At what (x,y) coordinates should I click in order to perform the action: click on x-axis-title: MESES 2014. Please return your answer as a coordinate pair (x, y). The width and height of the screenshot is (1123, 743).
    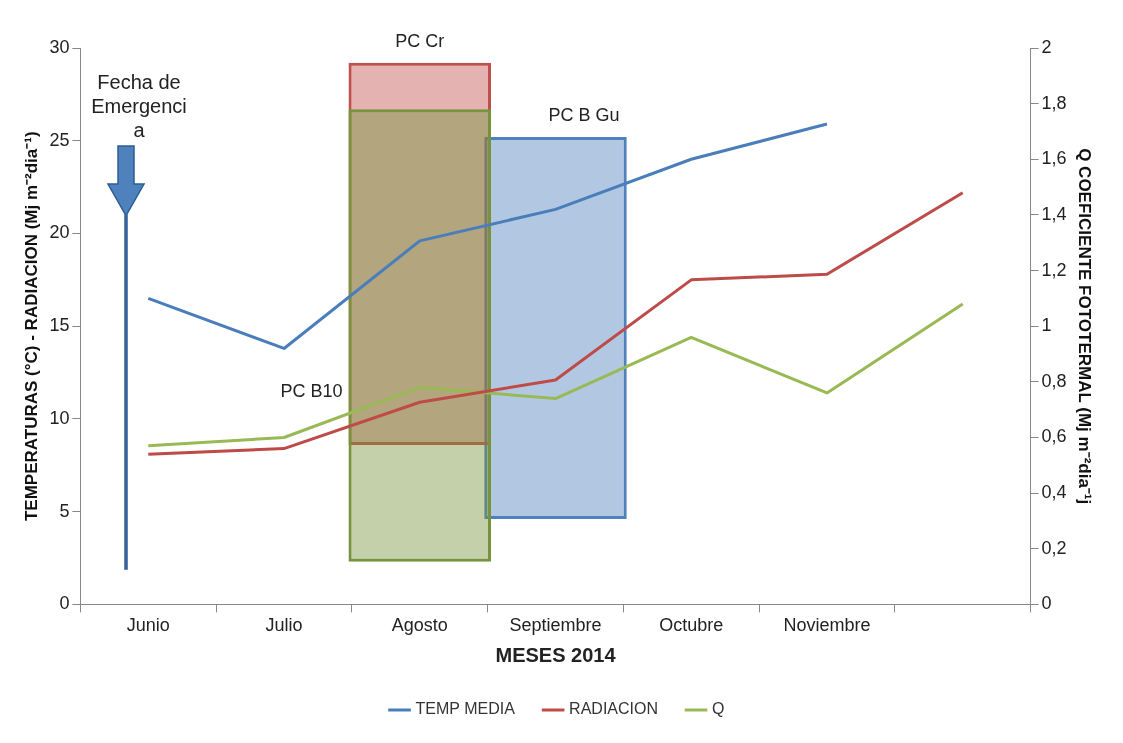
    Looking at the image, I should click on (556, 654).